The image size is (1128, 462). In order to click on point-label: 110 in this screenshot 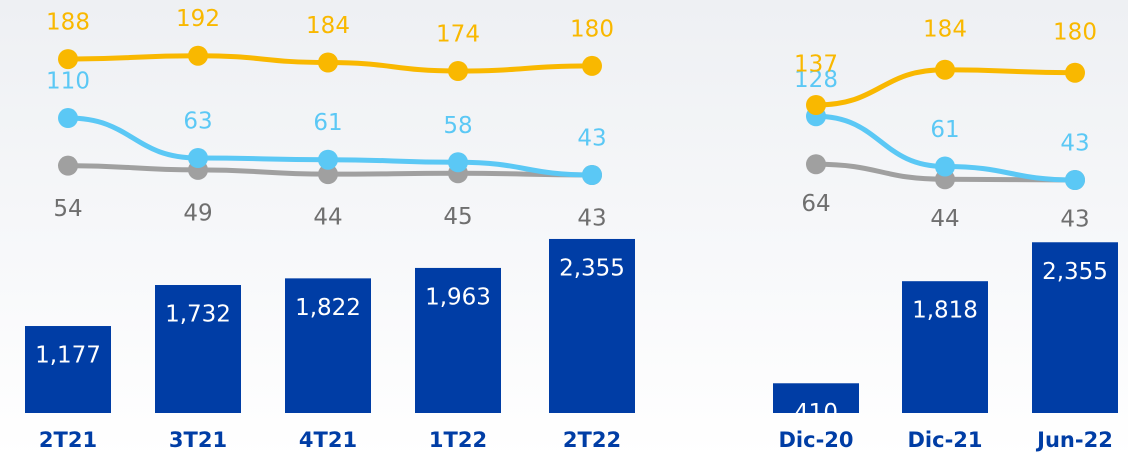, I will do `click(68, 82)`.